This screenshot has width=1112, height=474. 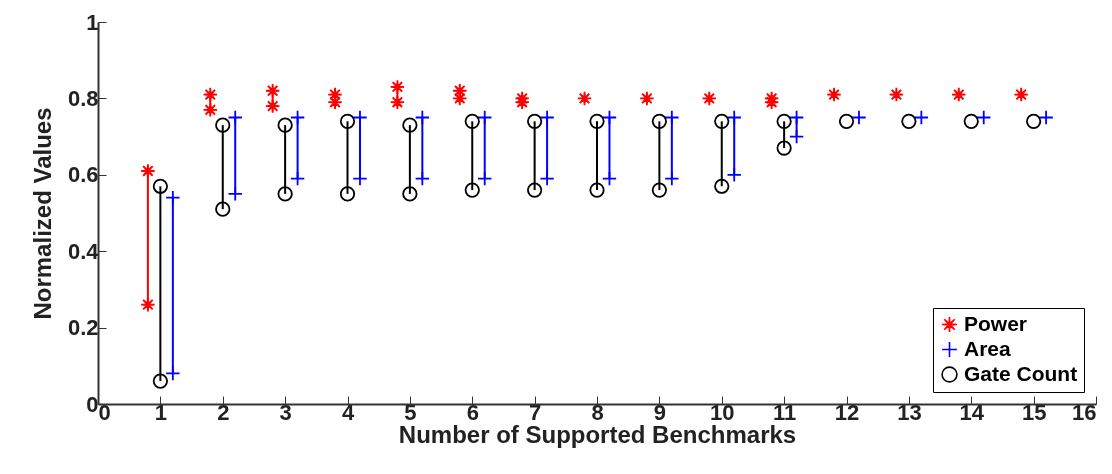 What do you see at coordinates (1034, 412) in the screenshot?
I see `x-tick-label: 15` at bounding box center [1034, 412].